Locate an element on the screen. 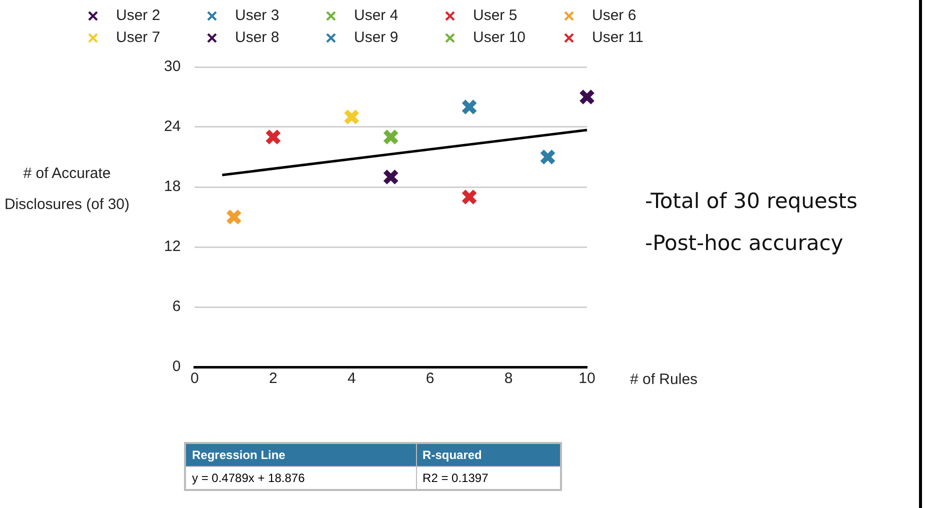 The image size is (925, 508). text: -Post-hoc accuracy is located at coordinates (744, 243).